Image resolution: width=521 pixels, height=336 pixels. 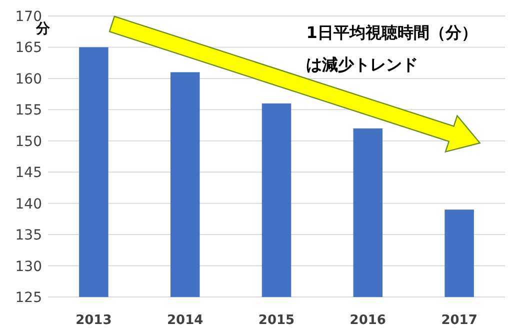 What do you see at coordinates (28, 298) in the screenshot?
I see `y-tick-label: 125` at bounding box center [28, 298].